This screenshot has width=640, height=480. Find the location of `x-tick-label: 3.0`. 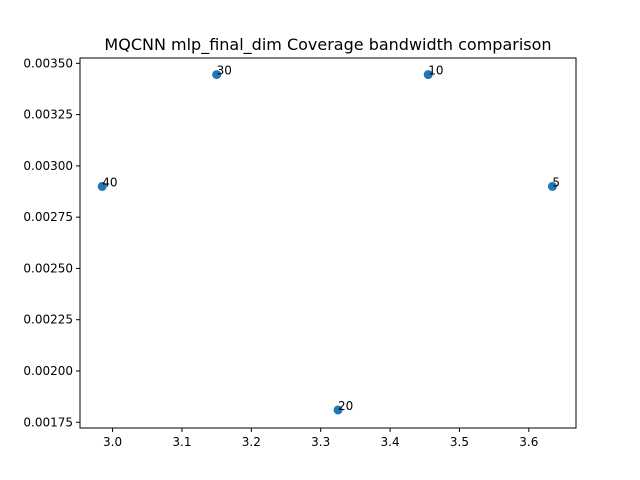

x-tick-label: 3.0 is located at coordinates (112, 442).